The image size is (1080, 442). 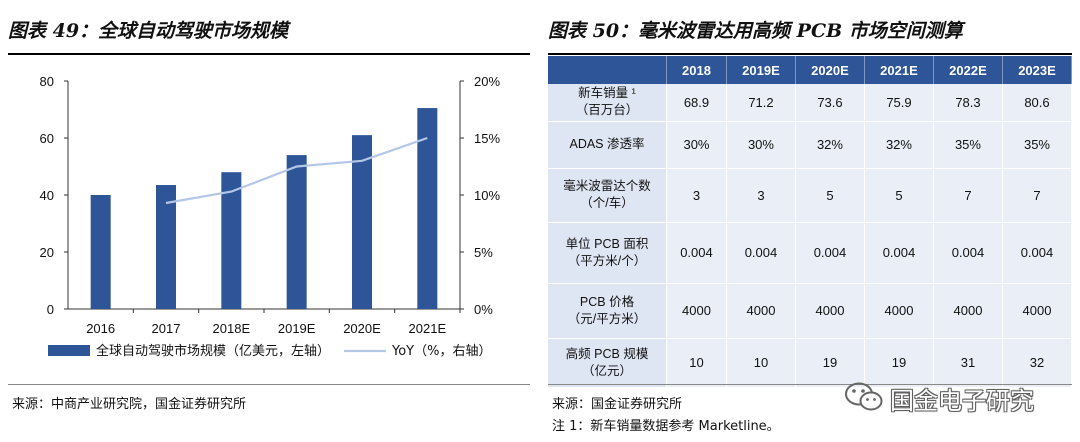 What do you see at coordinates (607, 318) in the screenshot?
I see `row-label-line2: （元/平方米）` at bounding box center [607, 318].